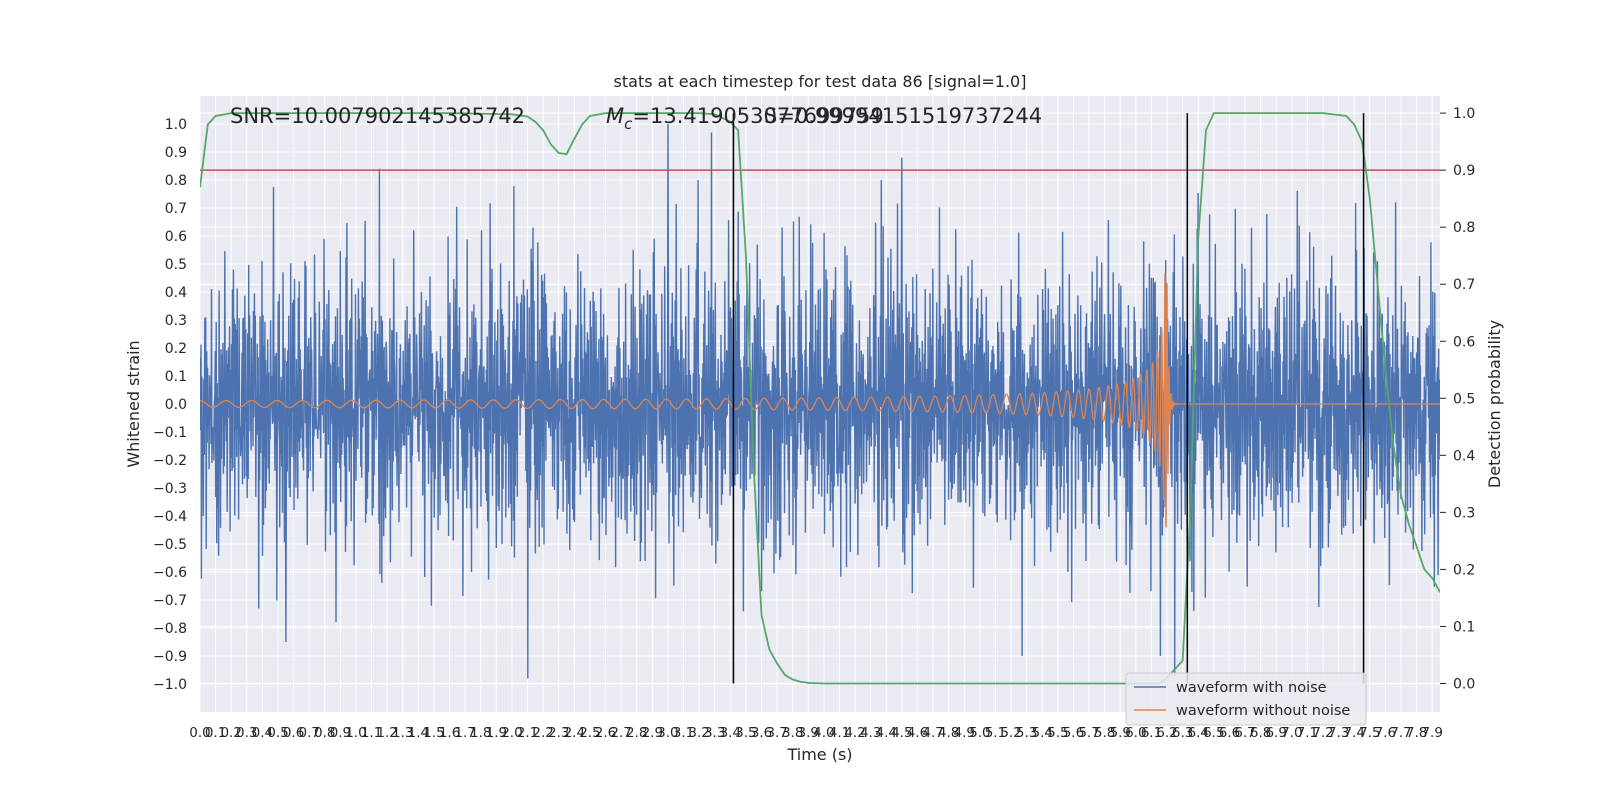 The image size is (1600, 800). Describe the element at coordinates (761, 733) in the screenshot. I see `x-tick-label: 3.6` at that location.